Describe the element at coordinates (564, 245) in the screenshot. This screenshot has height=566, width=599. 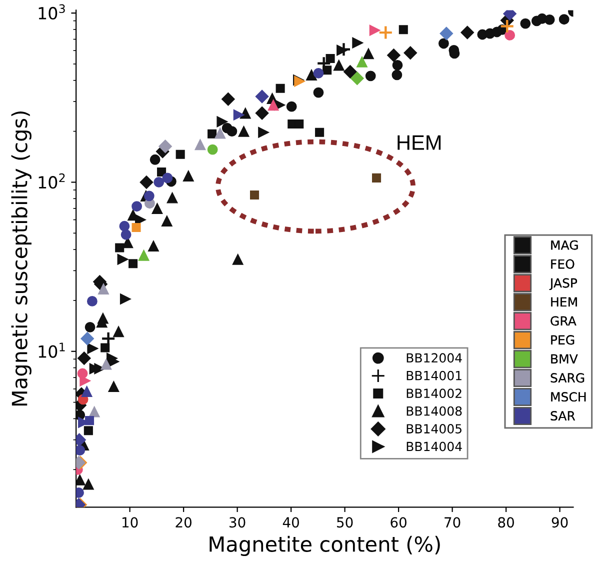
I see `legend-label: MAG` at that location.